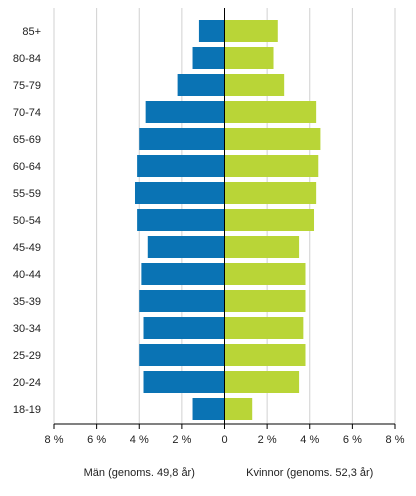  Describe the element at coordinates (27, 59) in the screenshot. I see `category-label: 80-84` at that location.